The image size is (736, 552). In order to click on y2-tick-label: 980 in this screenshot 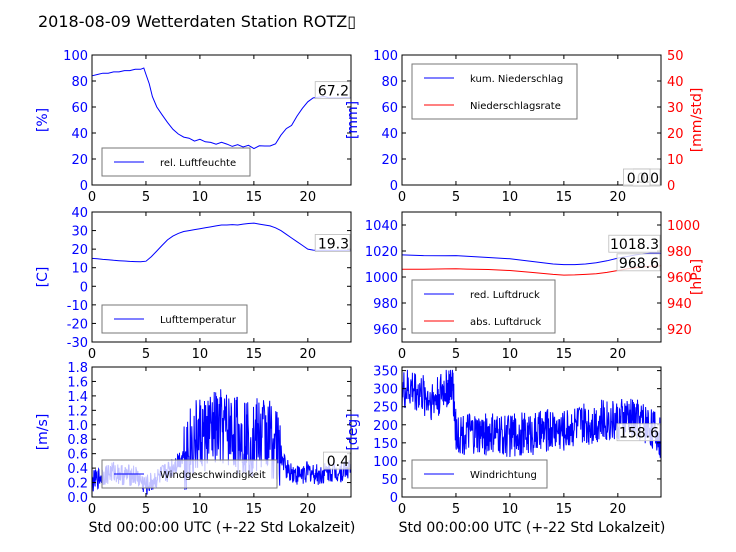, I will do `click(679, 252)`.